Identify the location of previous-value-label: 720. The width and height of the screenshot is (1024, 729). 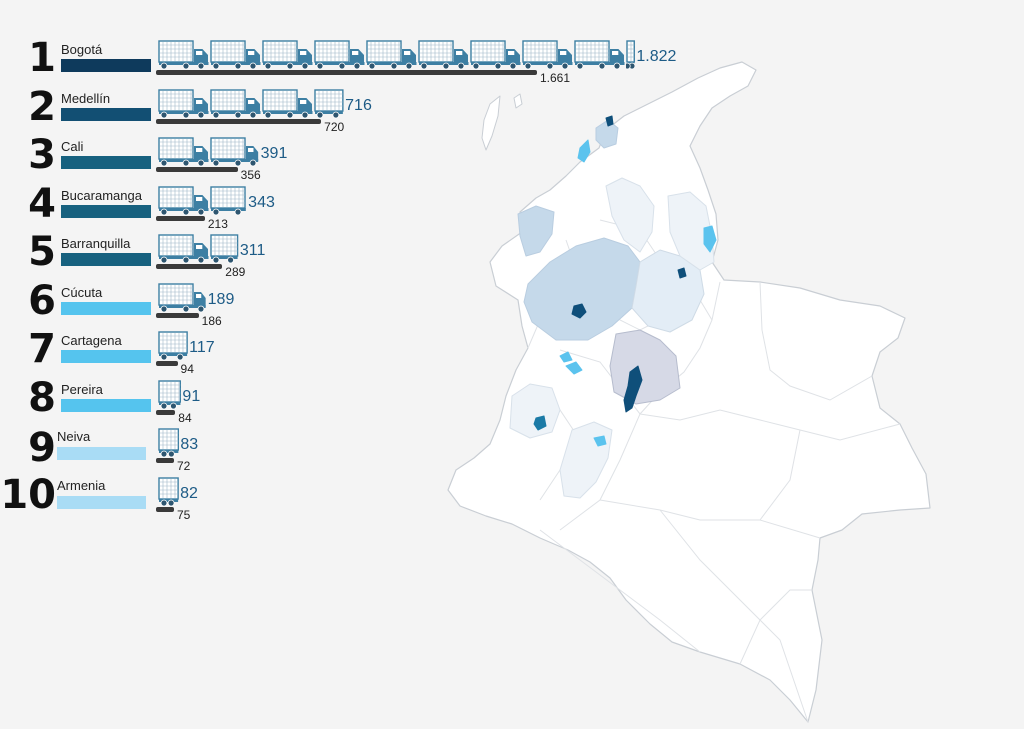
(334, 126).